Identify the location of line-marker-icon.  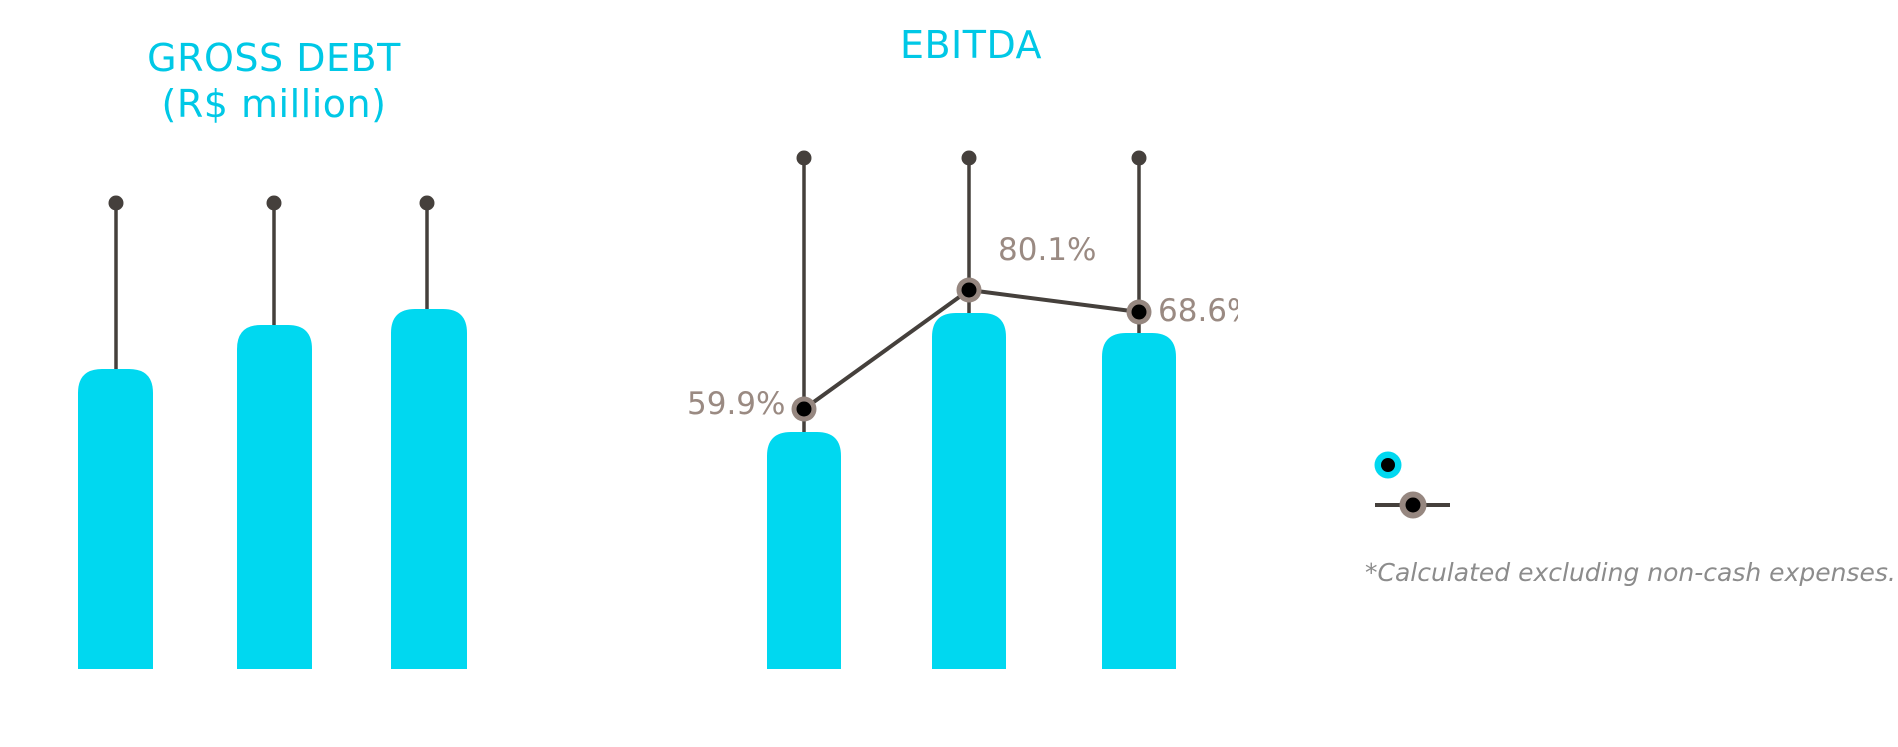
(1412, 505).